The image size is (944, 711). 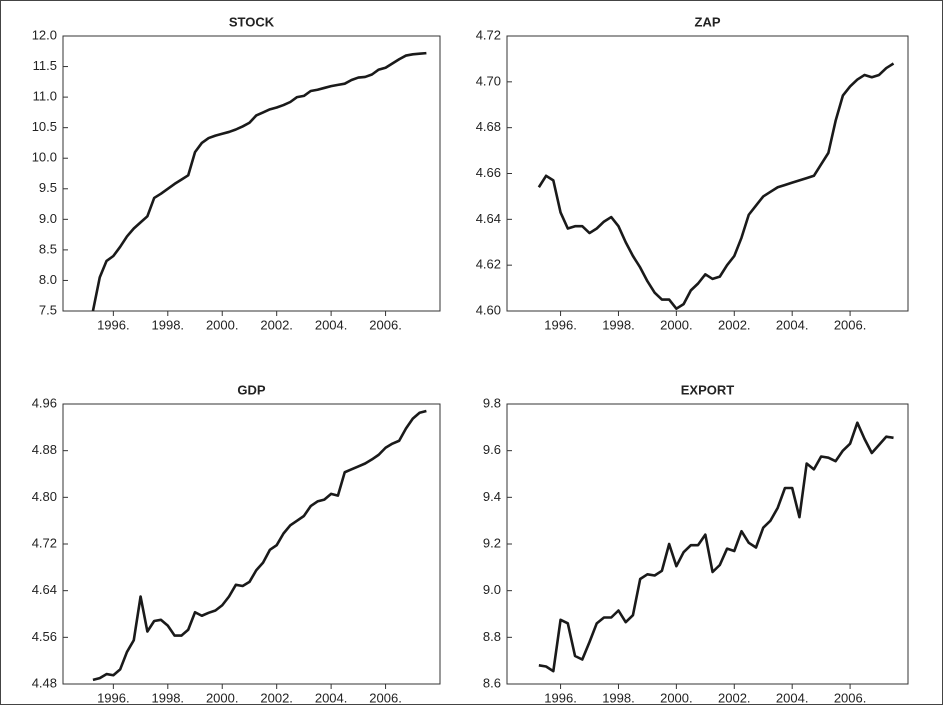 I want to click on y-tick-label: 4.66, so click(x=488, y=172).